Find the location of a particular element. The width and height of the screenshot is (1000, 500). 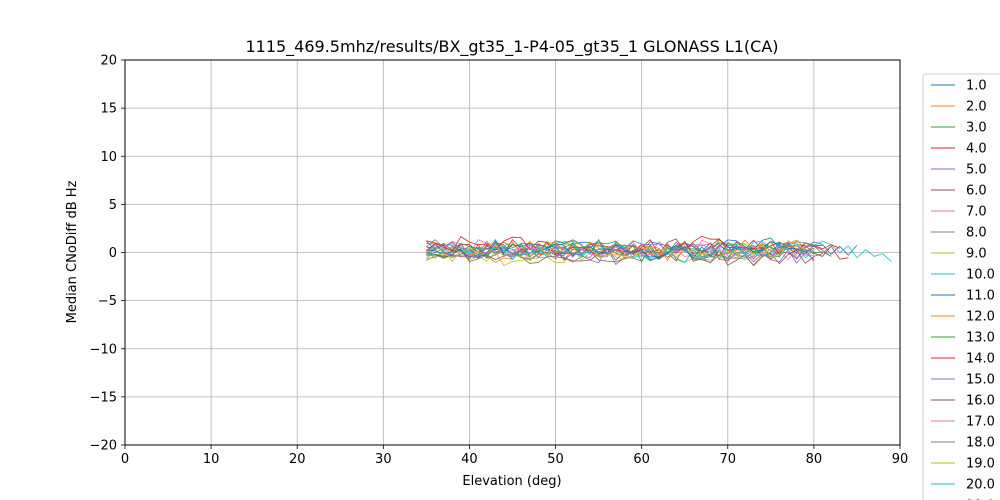

series-lines is located at coordinates (659, 251).